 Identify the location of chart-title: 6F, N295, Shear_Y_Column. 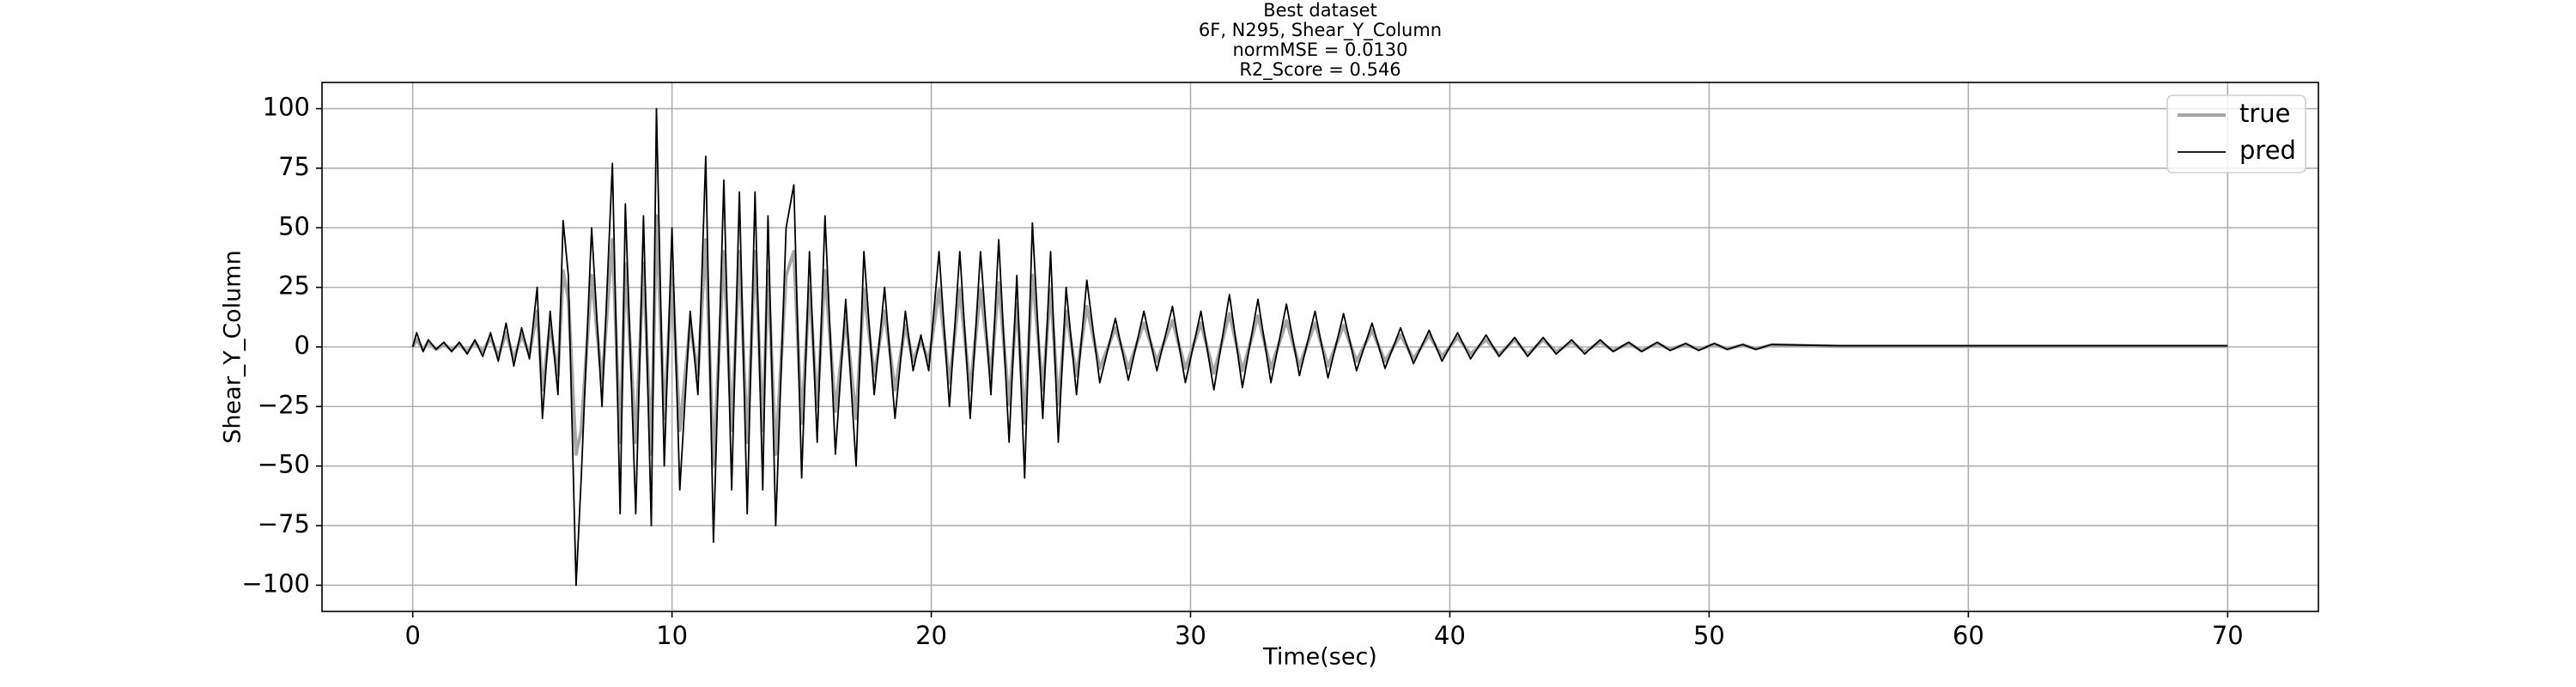
(1320, 30).